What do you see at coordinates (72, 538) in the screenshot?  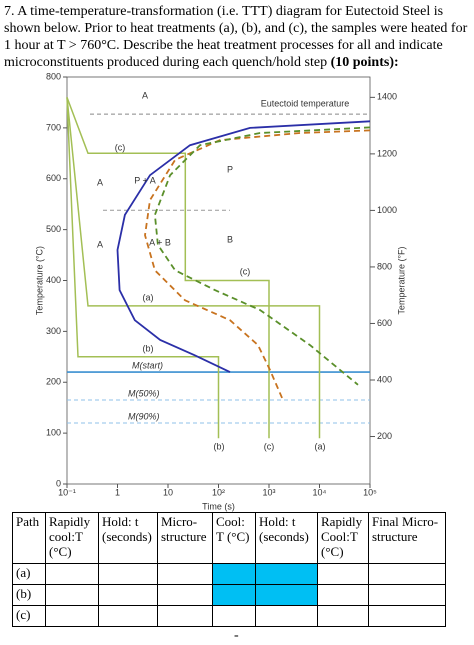 I see `header-cell: Rapidly cool:T (°C)` at bounding box center [72, 538].